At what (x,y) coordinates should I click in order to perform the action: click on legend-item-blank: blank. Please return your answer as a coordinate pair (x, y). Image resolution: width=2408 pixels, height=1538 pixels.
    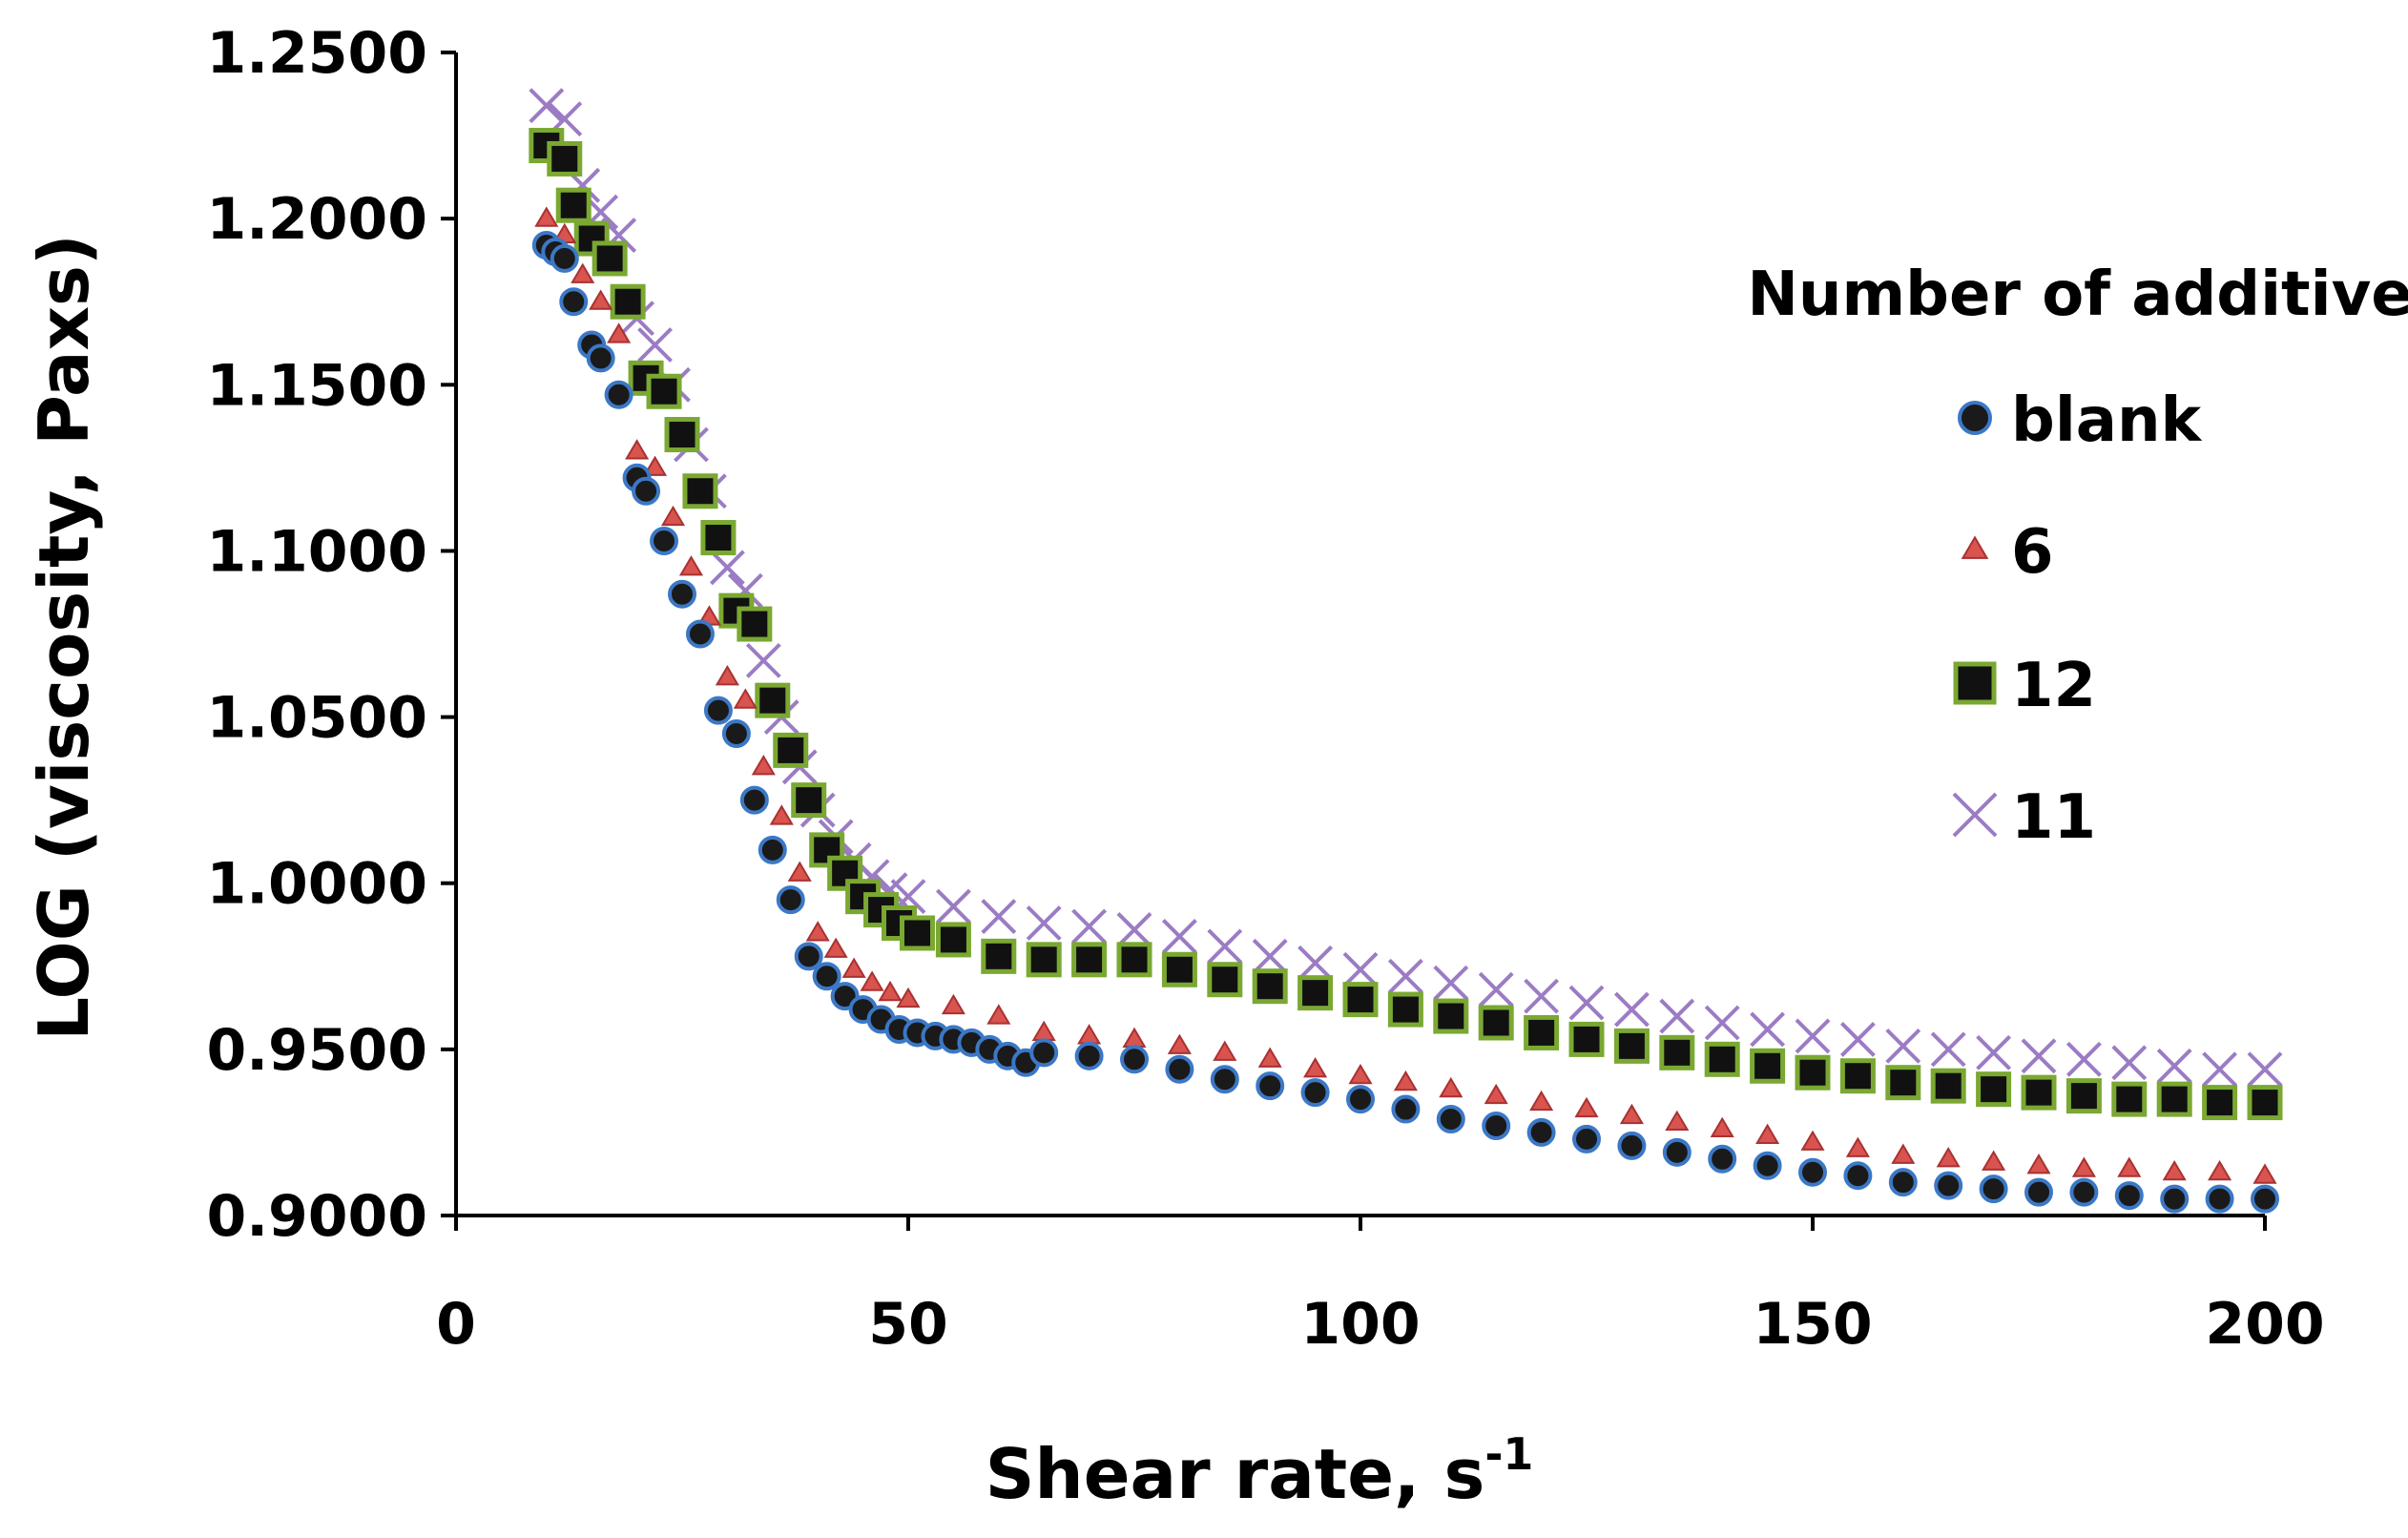
    Looking at the image, I should click on (2080, 420).